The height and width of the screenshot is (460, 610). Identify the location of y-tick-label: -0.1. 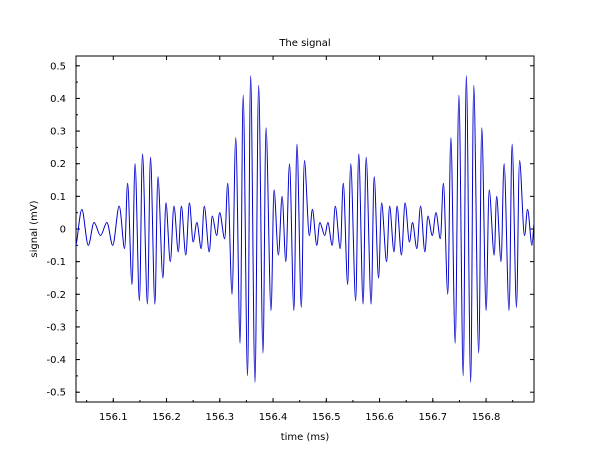
(56, 262).